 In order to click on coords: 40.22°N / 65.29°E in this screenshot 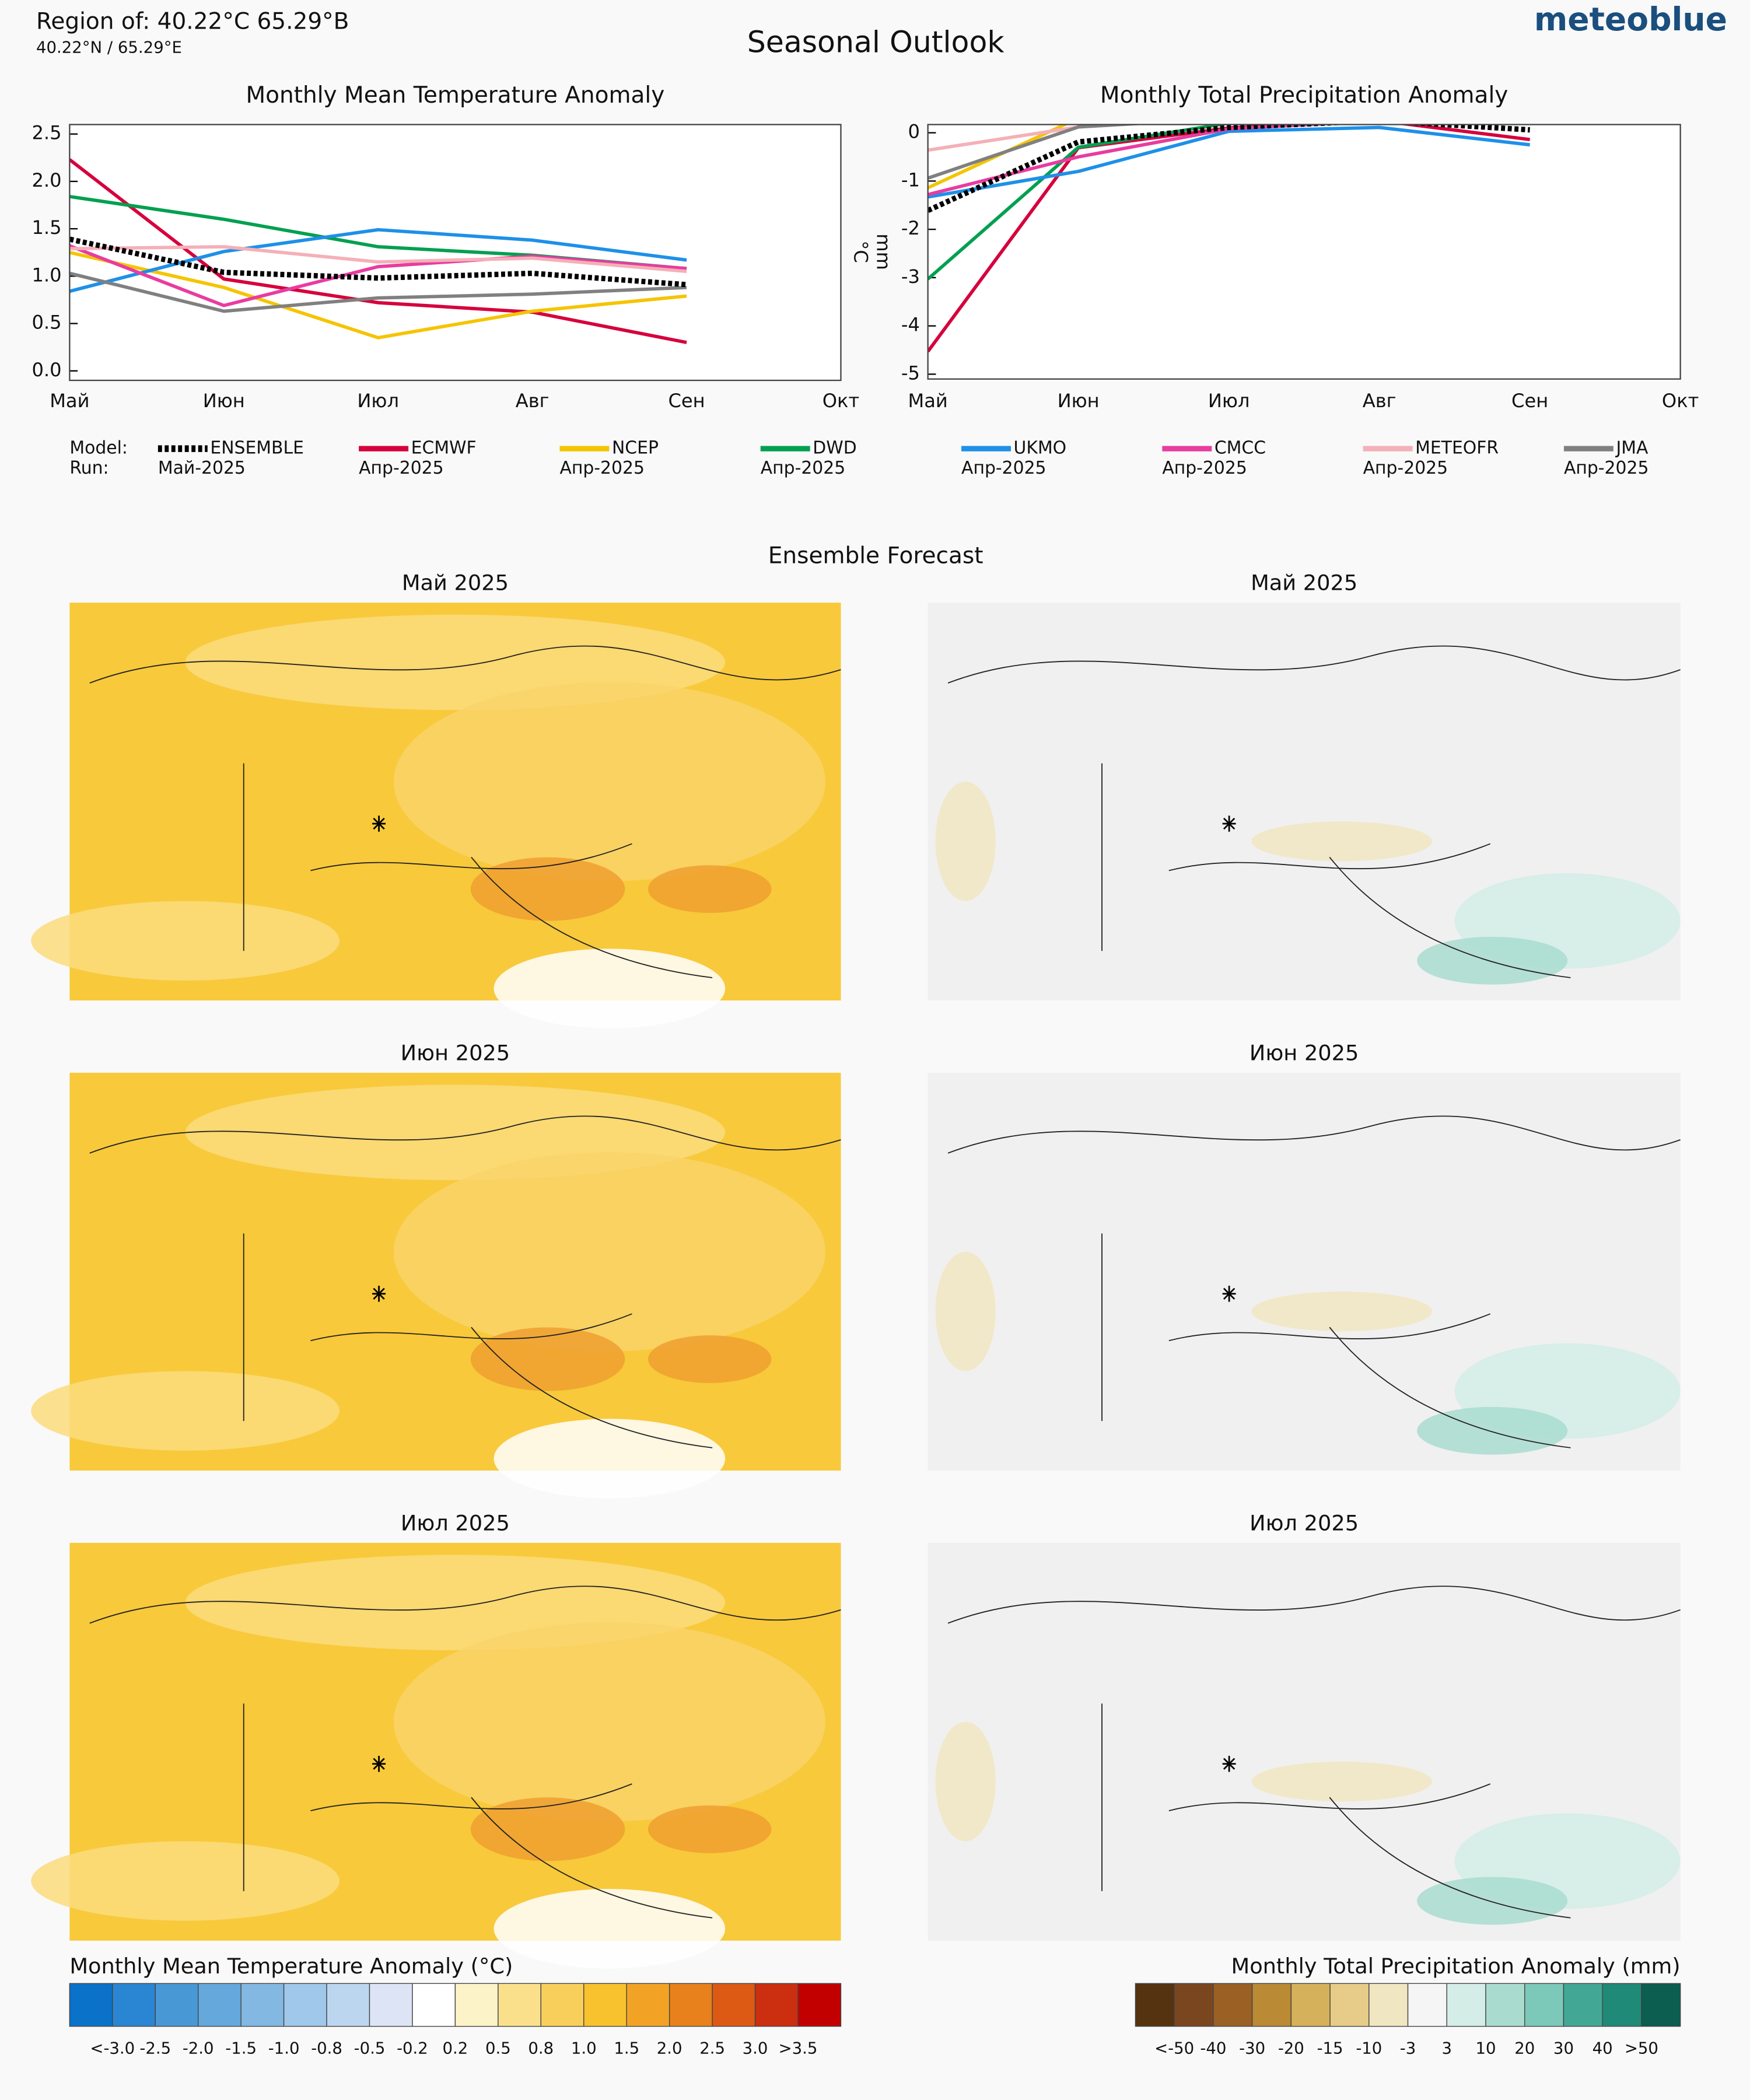, I will do `click(109, 48)`.